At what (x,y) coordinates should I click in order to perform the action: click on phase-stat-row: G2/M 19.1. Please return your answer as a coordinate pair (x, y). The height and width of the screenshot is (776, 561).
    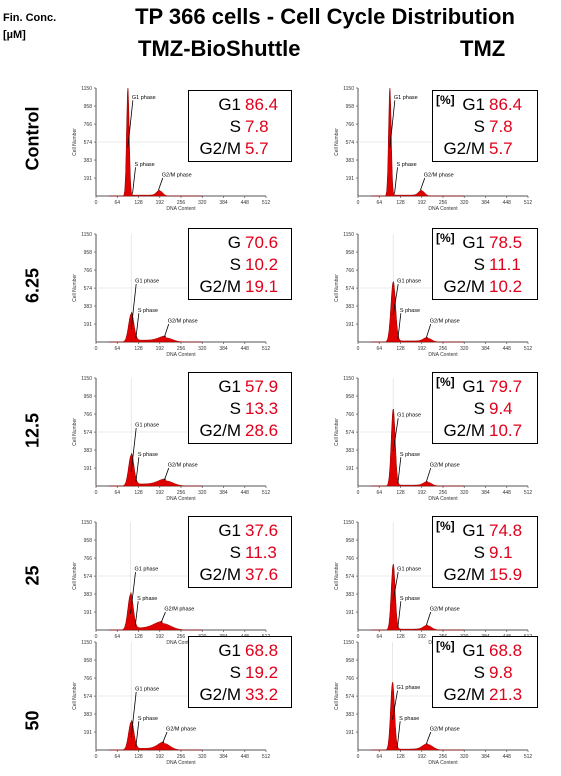
    Looking at the image, I should click on (240, 287).